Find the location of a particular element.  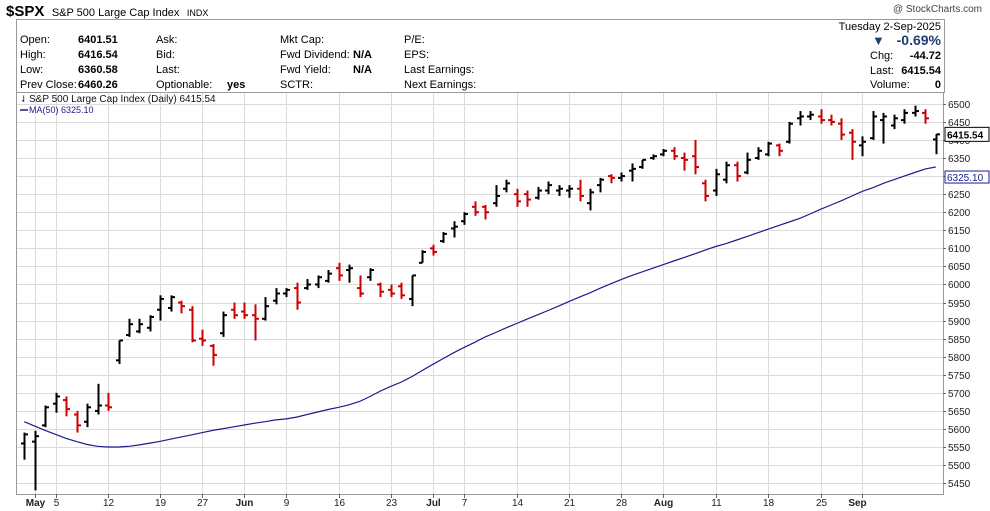

x-tick-label: Aug is located at coordinates (663, 503).